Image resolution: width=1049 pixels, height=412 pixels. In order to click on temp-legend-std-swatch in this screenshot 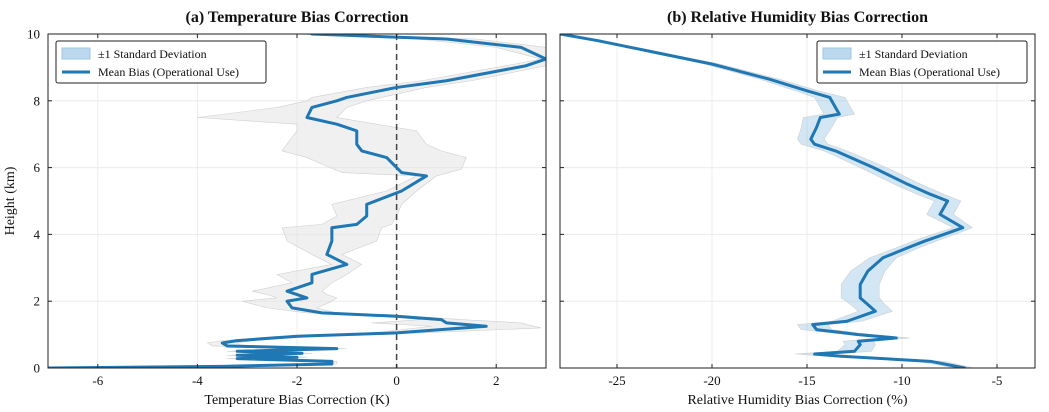, I will do `click(76, 53)`.